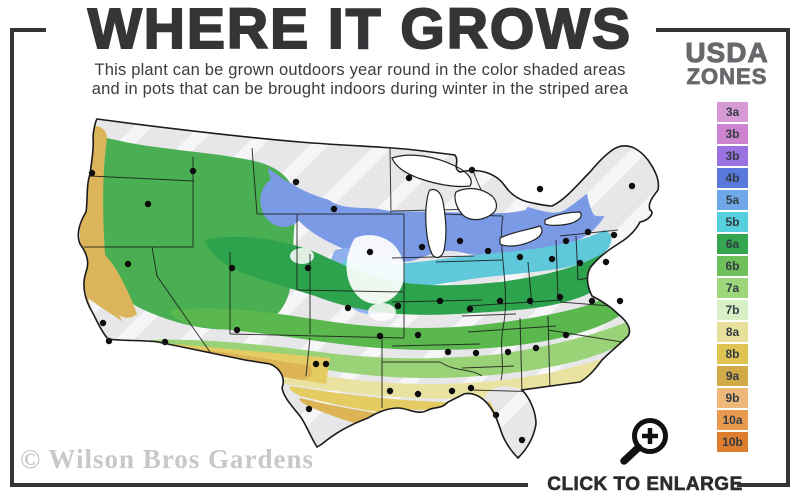 This screenshot has height=500, width=800. I want to click on frame-top-left-segment, so click(28, 30).